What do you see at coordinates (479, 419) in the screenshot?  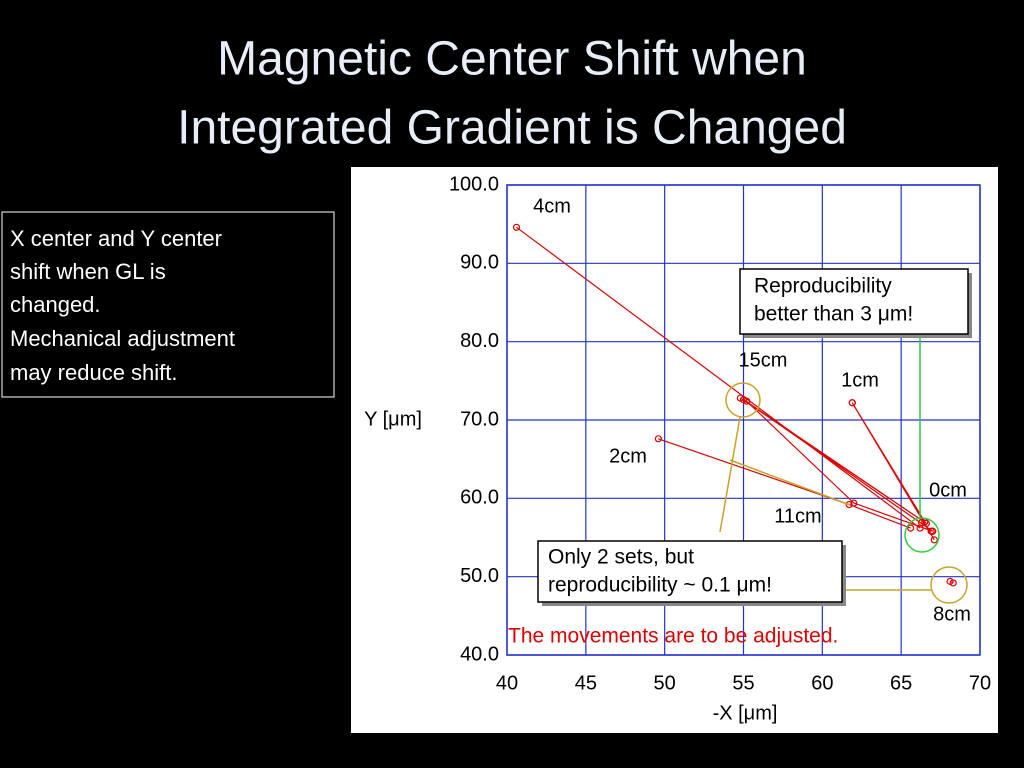 I see `y-tick-label: 70.0` at bounding box center [479, 419].